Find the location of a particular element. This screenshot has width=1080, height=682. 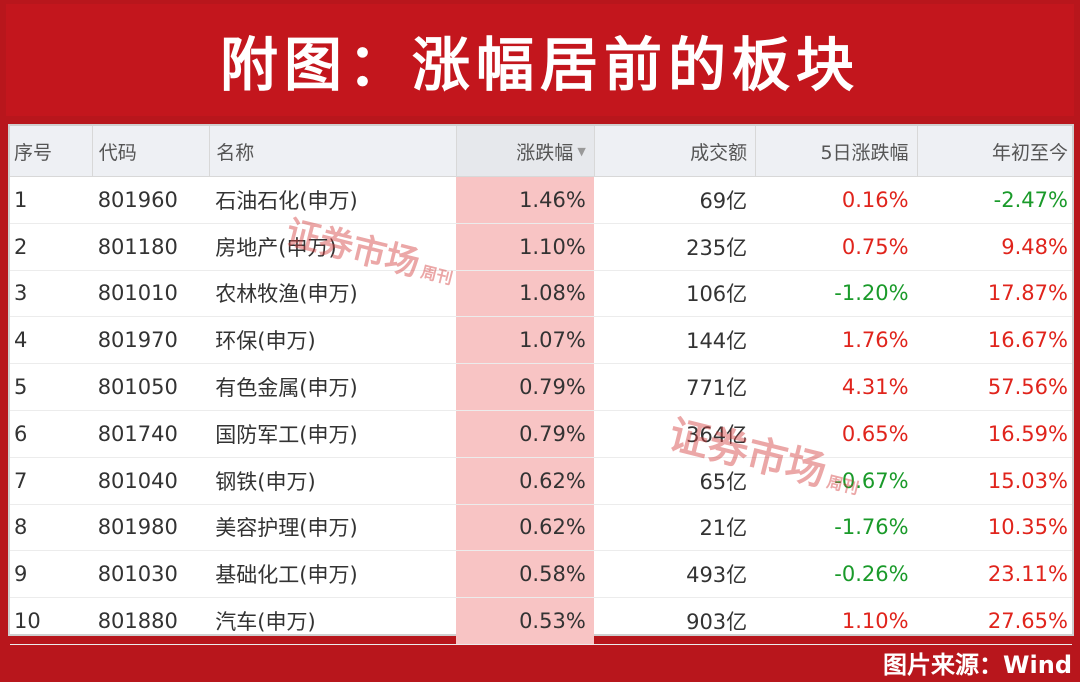

row-ytd: -2.47% is located at coordinates (1030, 199).